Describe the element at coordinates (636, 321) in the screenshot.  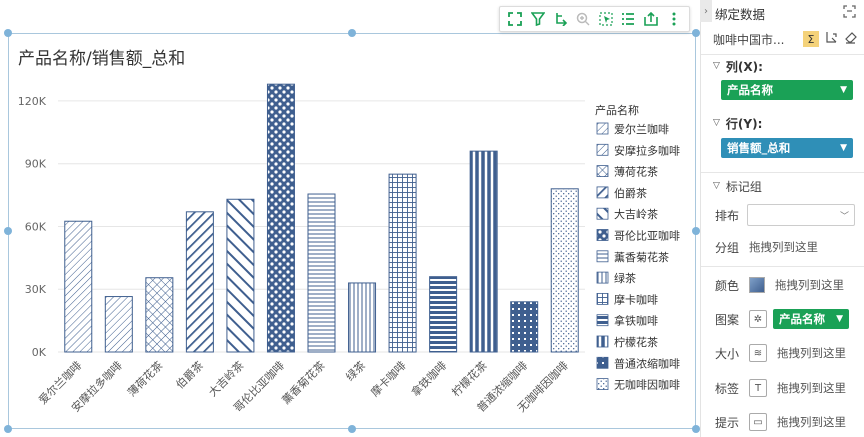
I see `legend-entry: 拿铁咖啡` at that location.